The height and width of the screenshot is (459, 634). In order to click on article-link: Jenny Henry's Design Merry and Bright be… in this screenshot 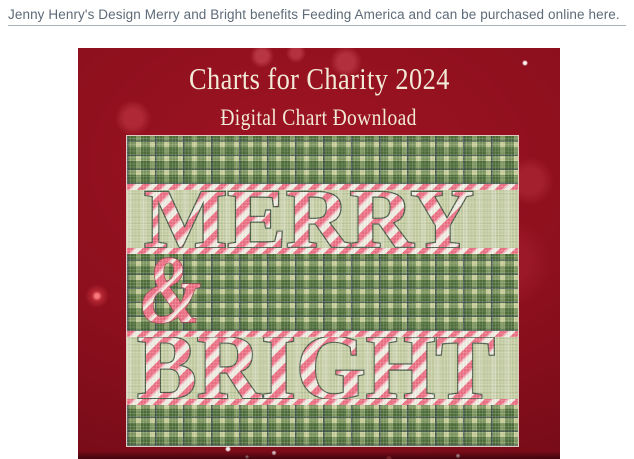, I will do `click(317, 16)`.